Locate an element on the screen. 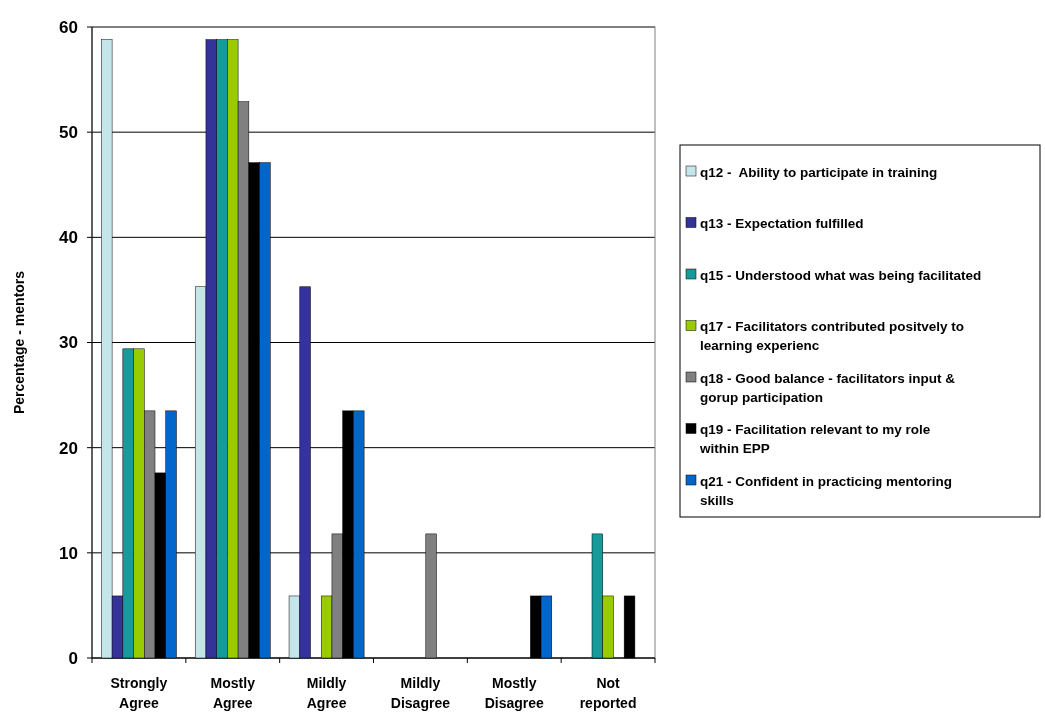 The height and width of the screenshot is (725, 1045). y-tick-label: 0 is located at coordinates (73, 658).